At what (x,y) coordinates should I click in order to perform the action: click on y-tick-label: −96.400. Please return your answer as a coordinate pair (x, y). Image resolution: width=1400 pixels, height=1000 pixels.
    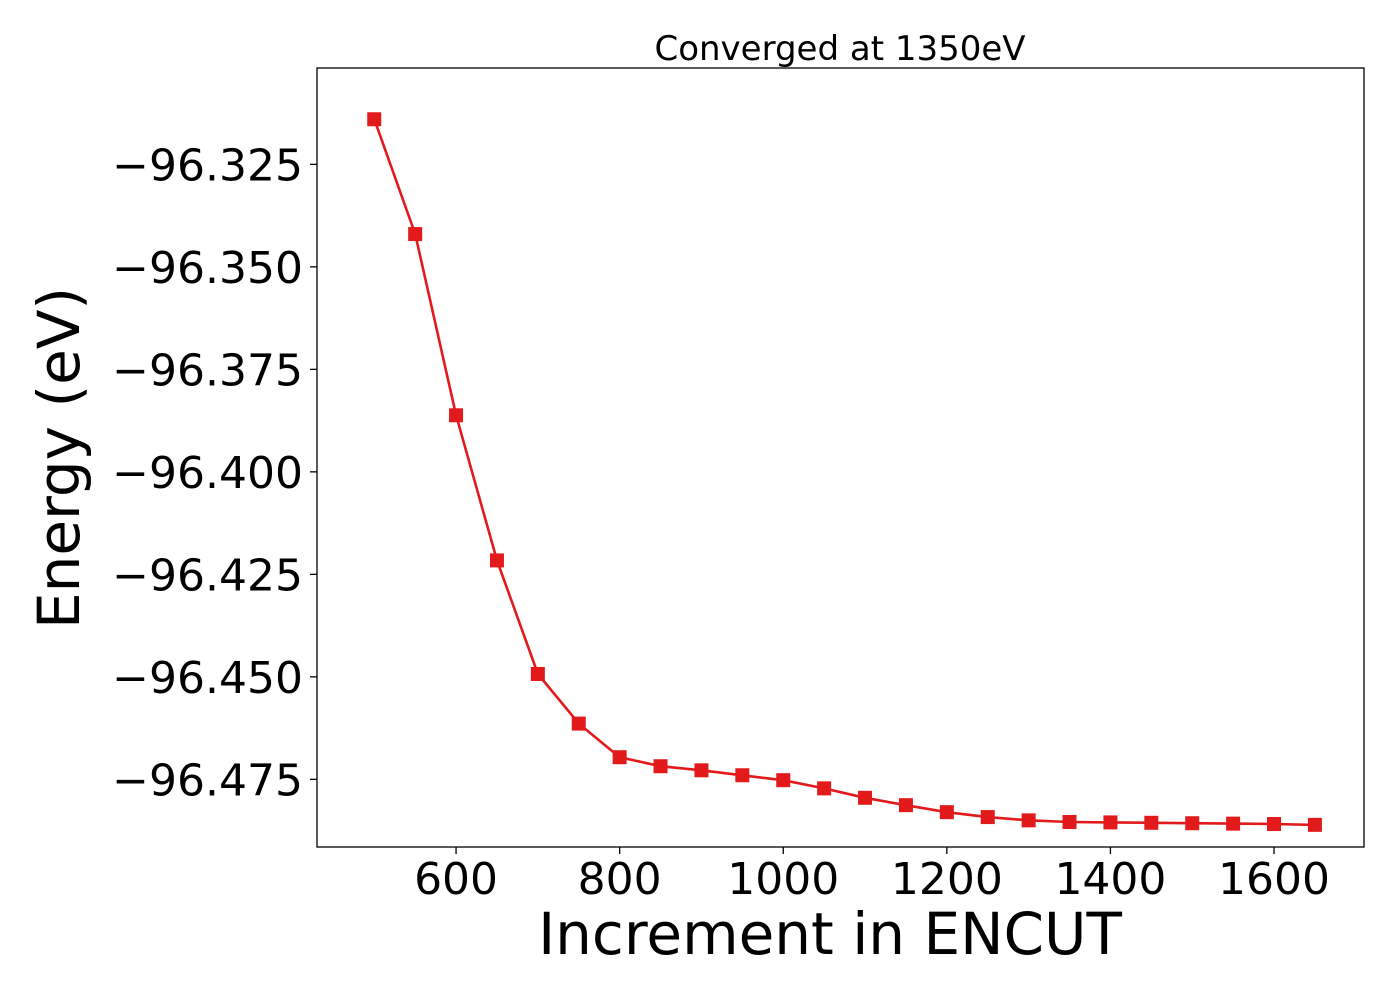
    Looking at the image, I should click on (207, 473).